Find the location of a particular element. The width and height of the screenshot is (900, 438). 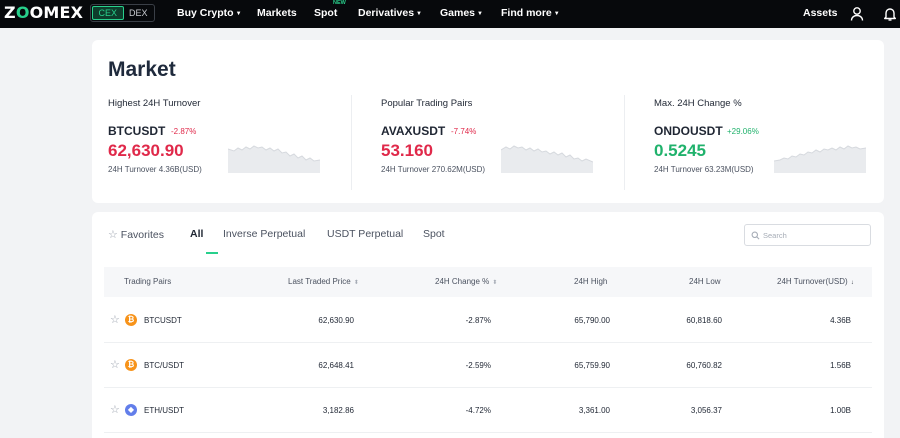

bell-icon is located at coordinates (890, 14).